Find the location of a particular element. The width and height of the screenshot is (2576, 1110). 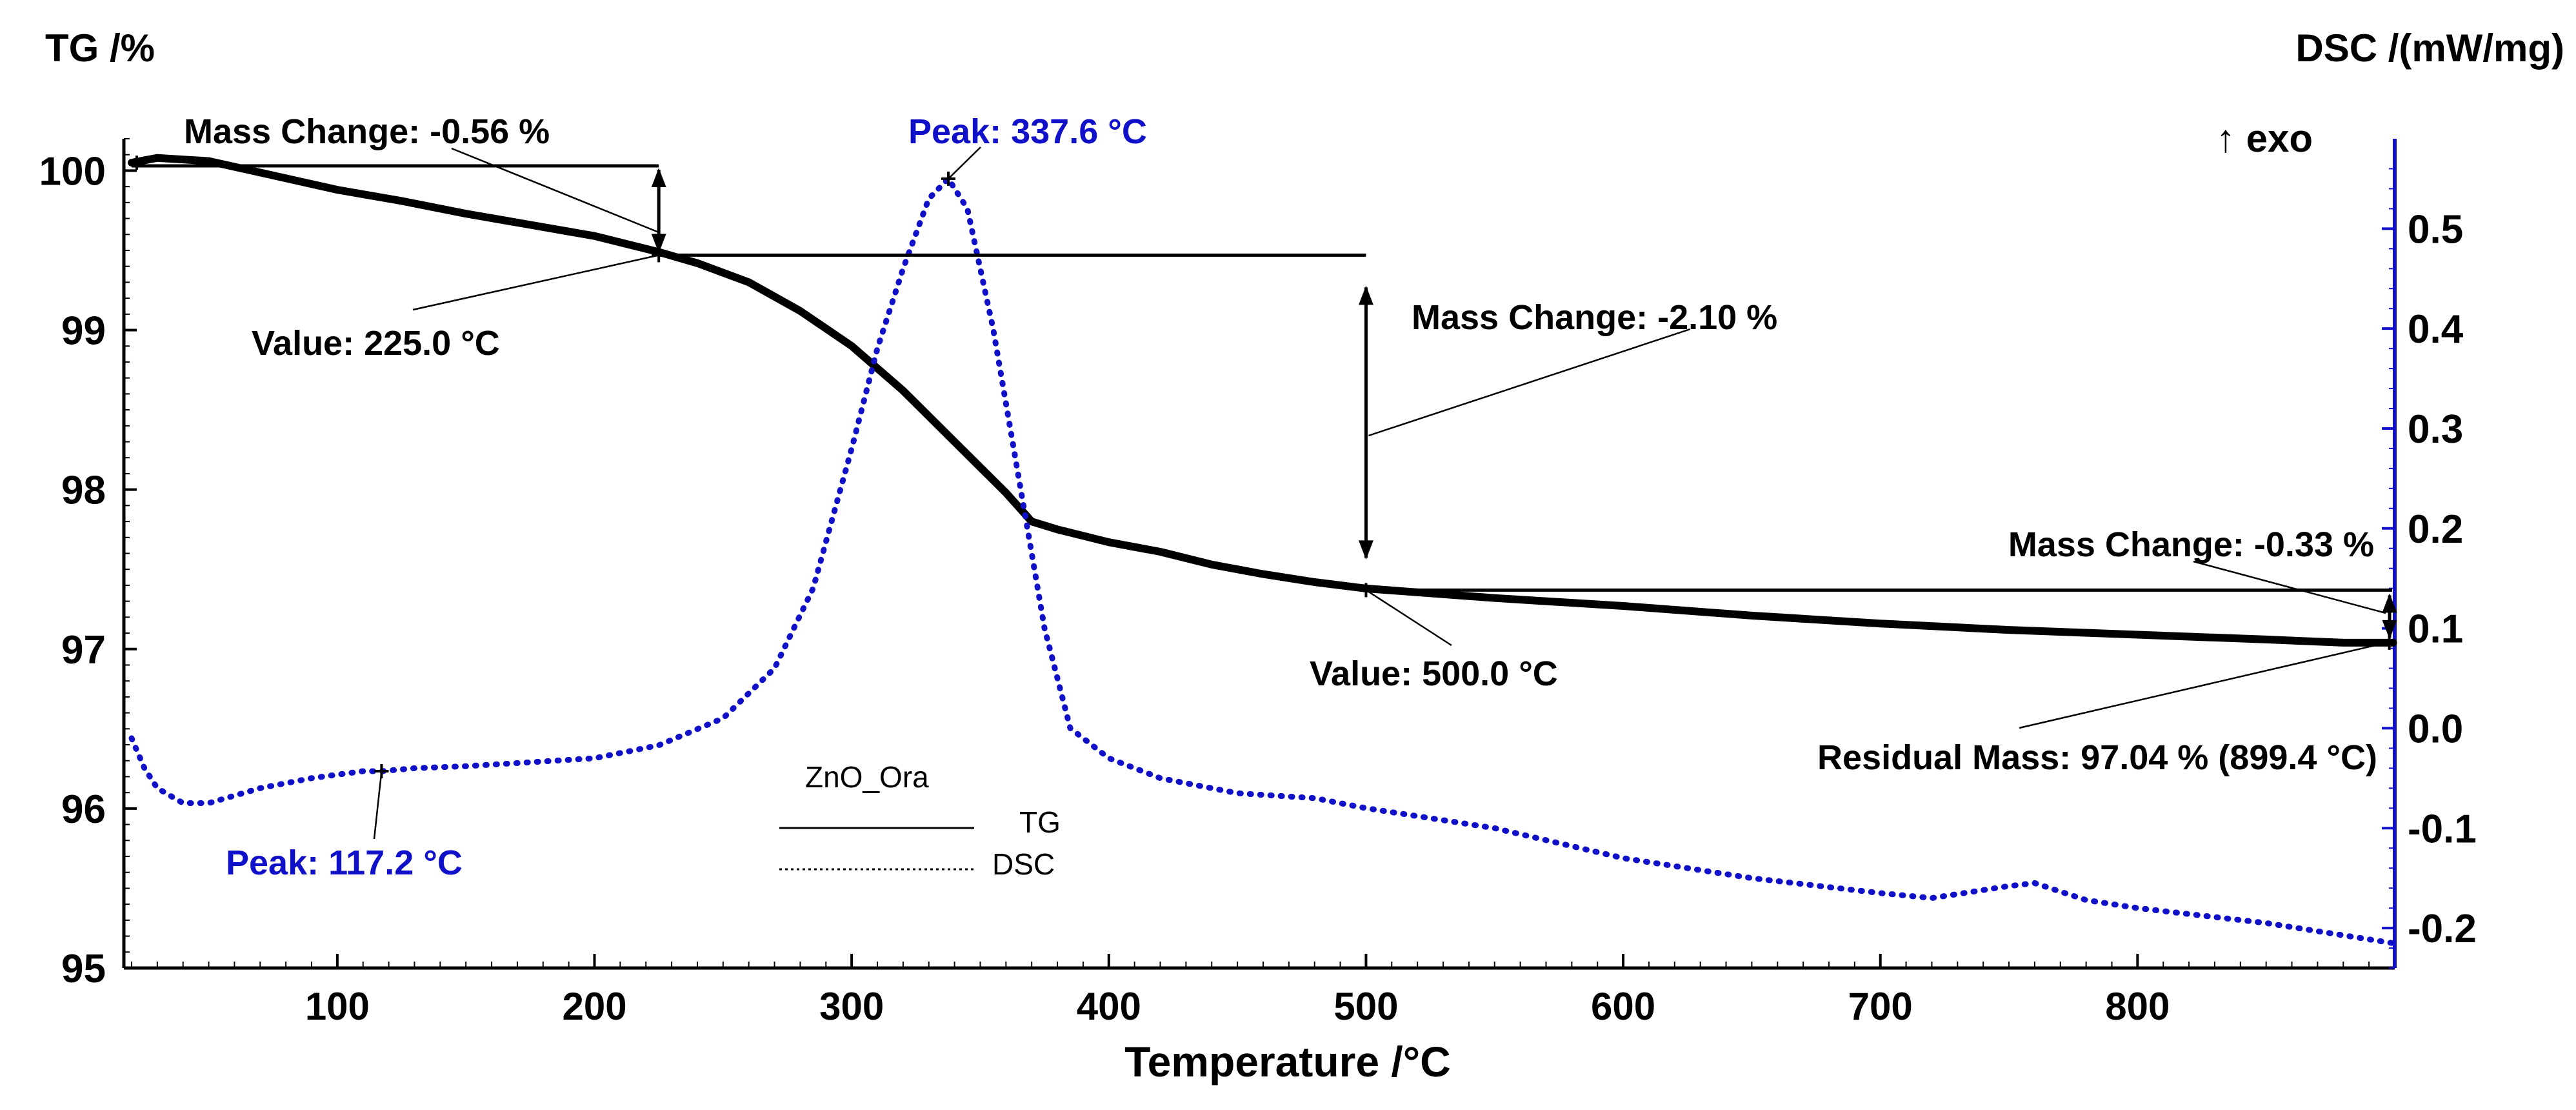

dsc-peak-337-label: Peak: 337.6 °C is located at coordinates (1027, 131).